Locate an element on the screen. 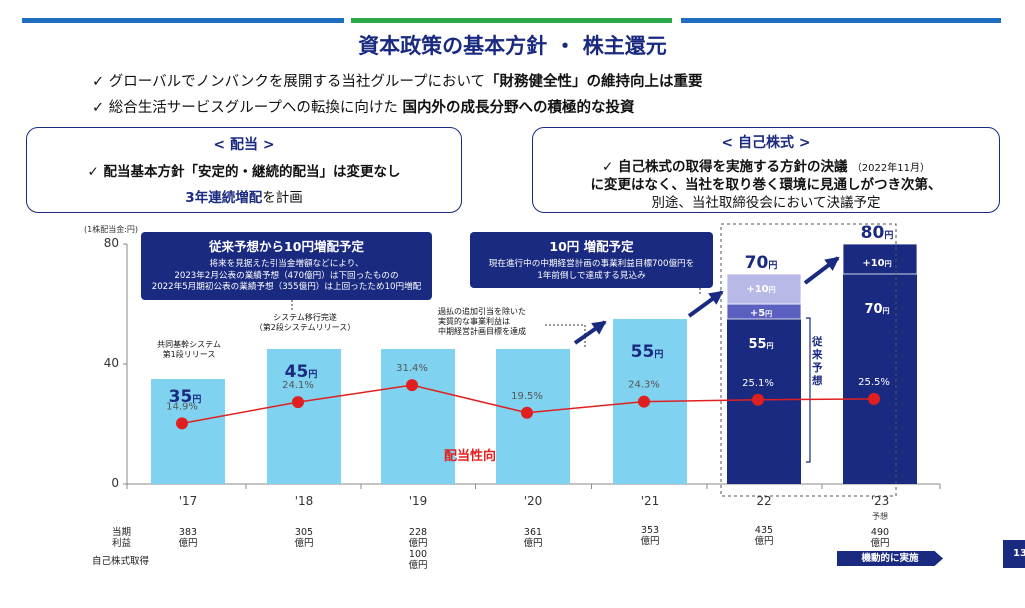  buyback-box-heading: < 自己株式 > is located at coordinates (766, 143).